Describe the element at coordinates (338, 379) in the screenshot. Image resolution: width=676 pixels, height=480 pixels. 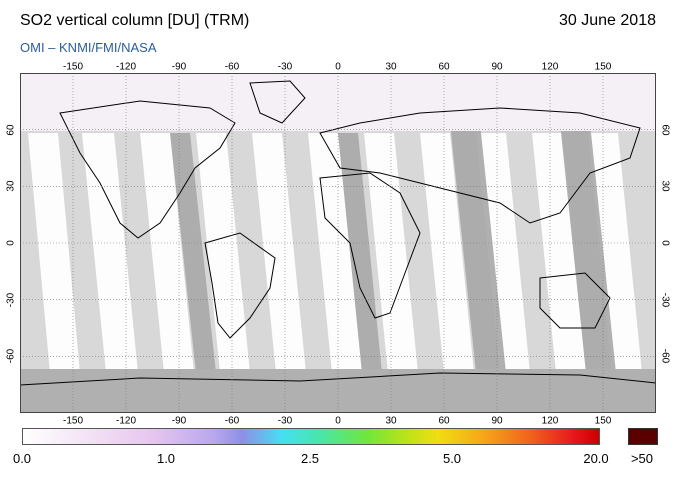
I see `antarctica` at that location.